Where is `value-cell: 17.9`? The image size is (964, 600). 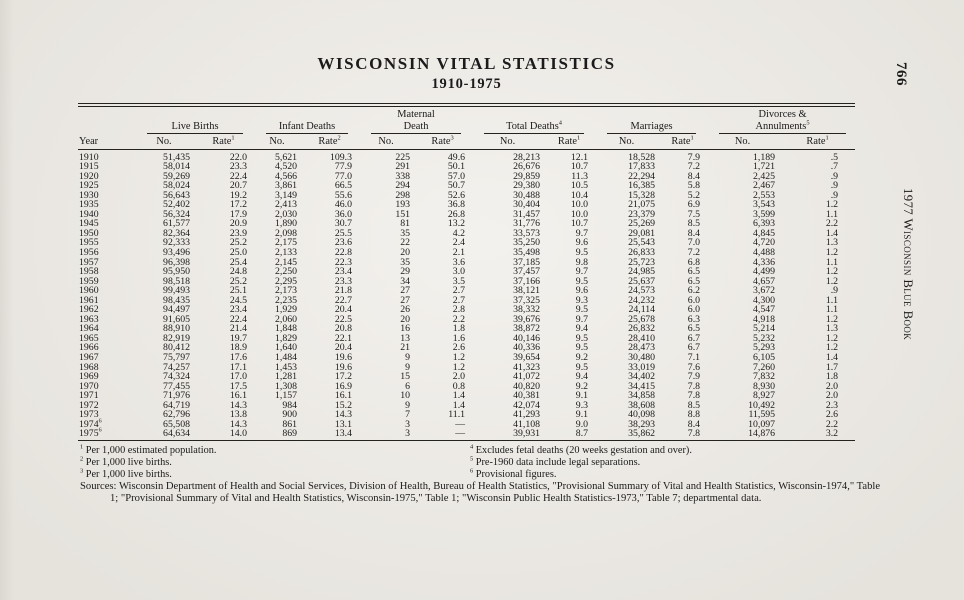 value-cell: 17.9 is located at coordinates (238, 214).